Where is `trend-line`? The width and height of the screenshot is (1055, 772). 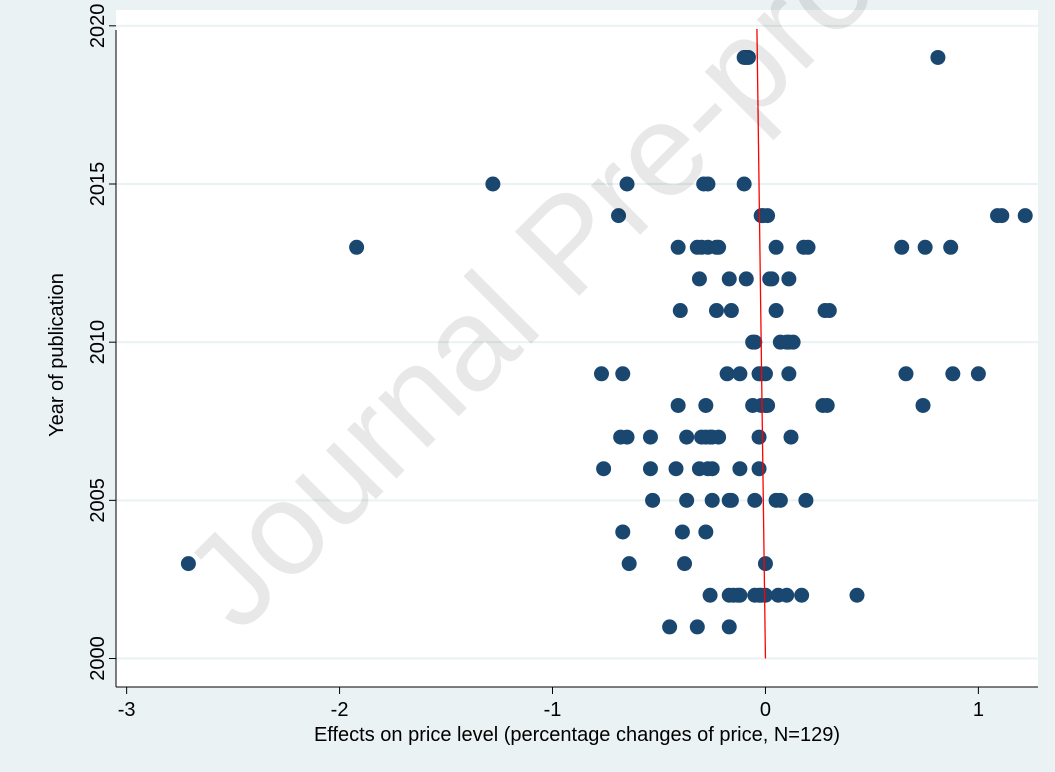
trend-line is located at coordinates (761, 343).